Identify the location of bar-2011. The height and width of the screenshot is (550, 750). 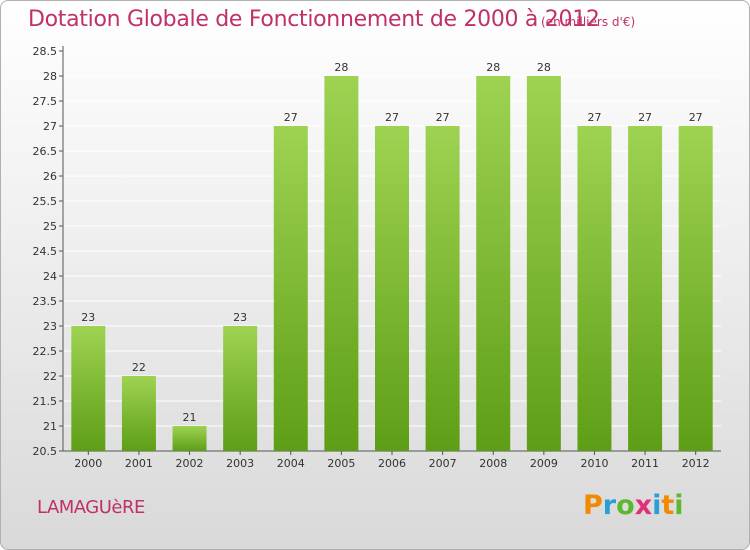
(645, 288).